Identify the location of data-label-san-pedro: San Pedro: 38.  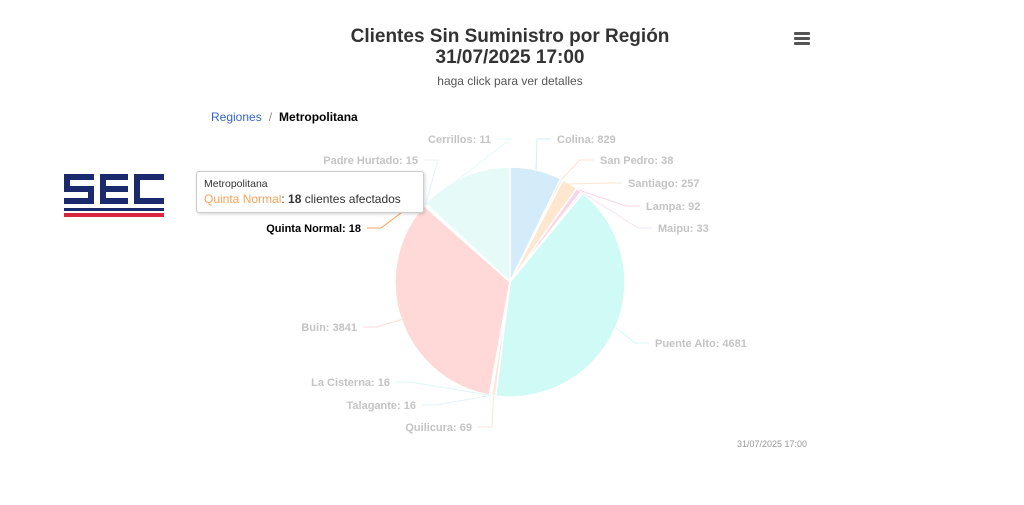
(636, 161).